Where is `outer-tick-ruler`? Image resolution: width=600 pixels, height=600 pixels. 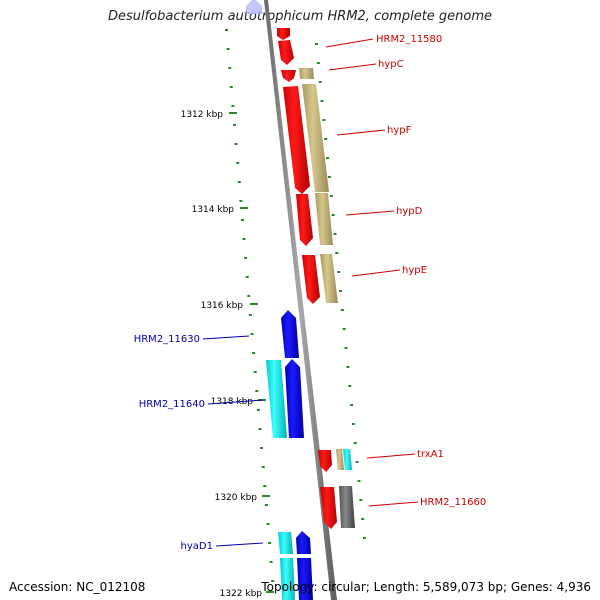 outer-tick-ruler is located at coordinates (340, 291).